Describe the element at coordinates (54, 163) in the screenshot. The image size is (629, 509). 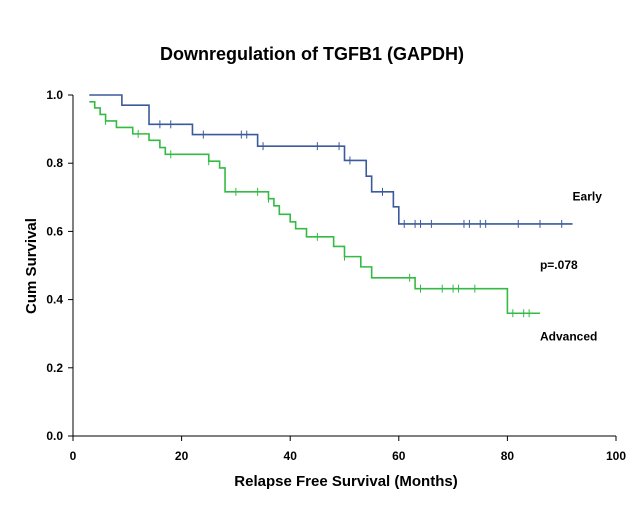
I see `y-tick-label: 0.8` at that location.